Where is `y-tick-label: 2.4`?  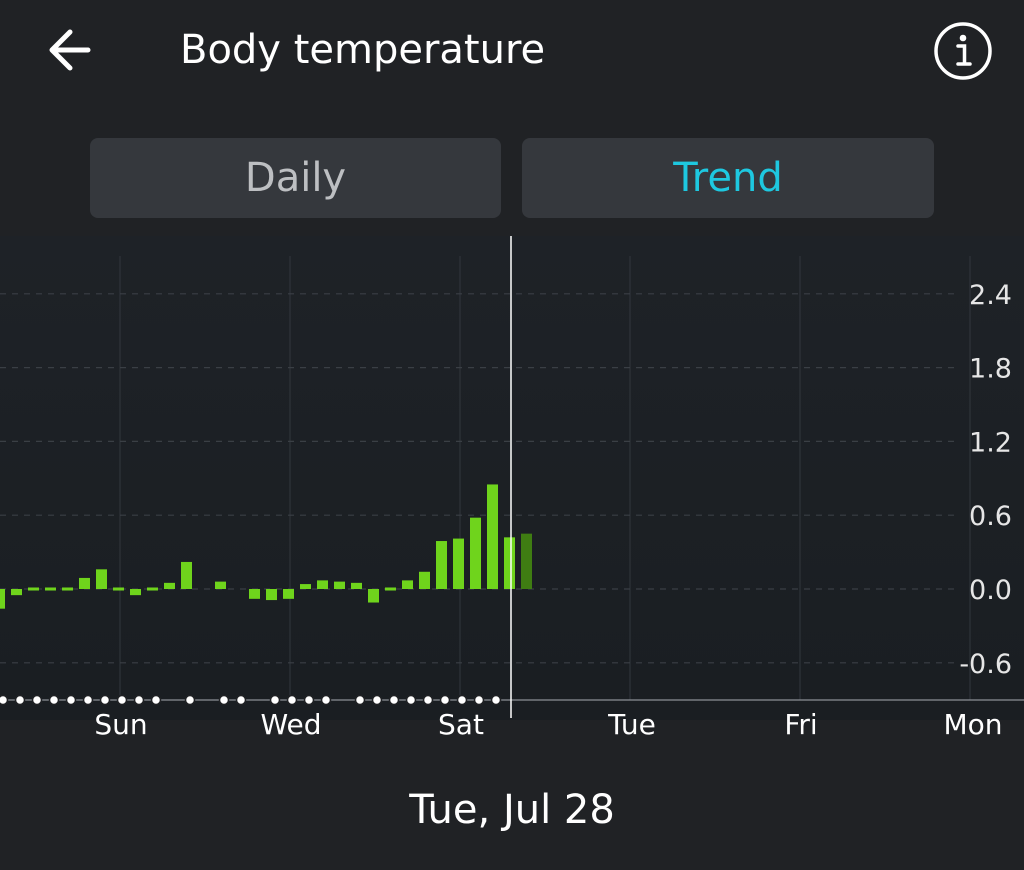 y-tick-label: 2.4 is located at coordinates (990, 295).